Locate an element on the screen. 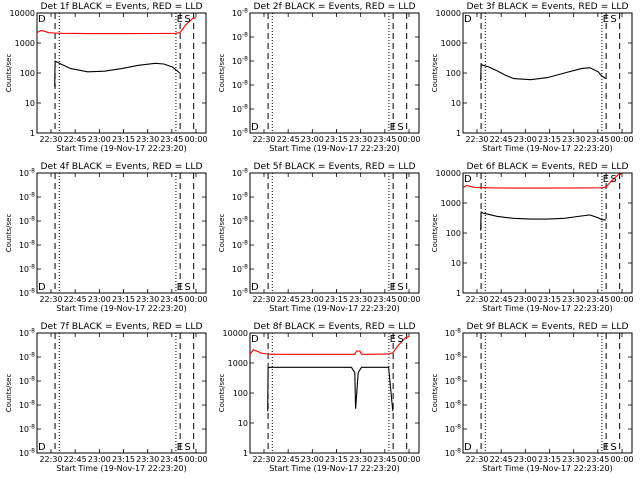 The height and width of the screenshot is (480, 640). plot-frame is located at coordinates (334, 233).